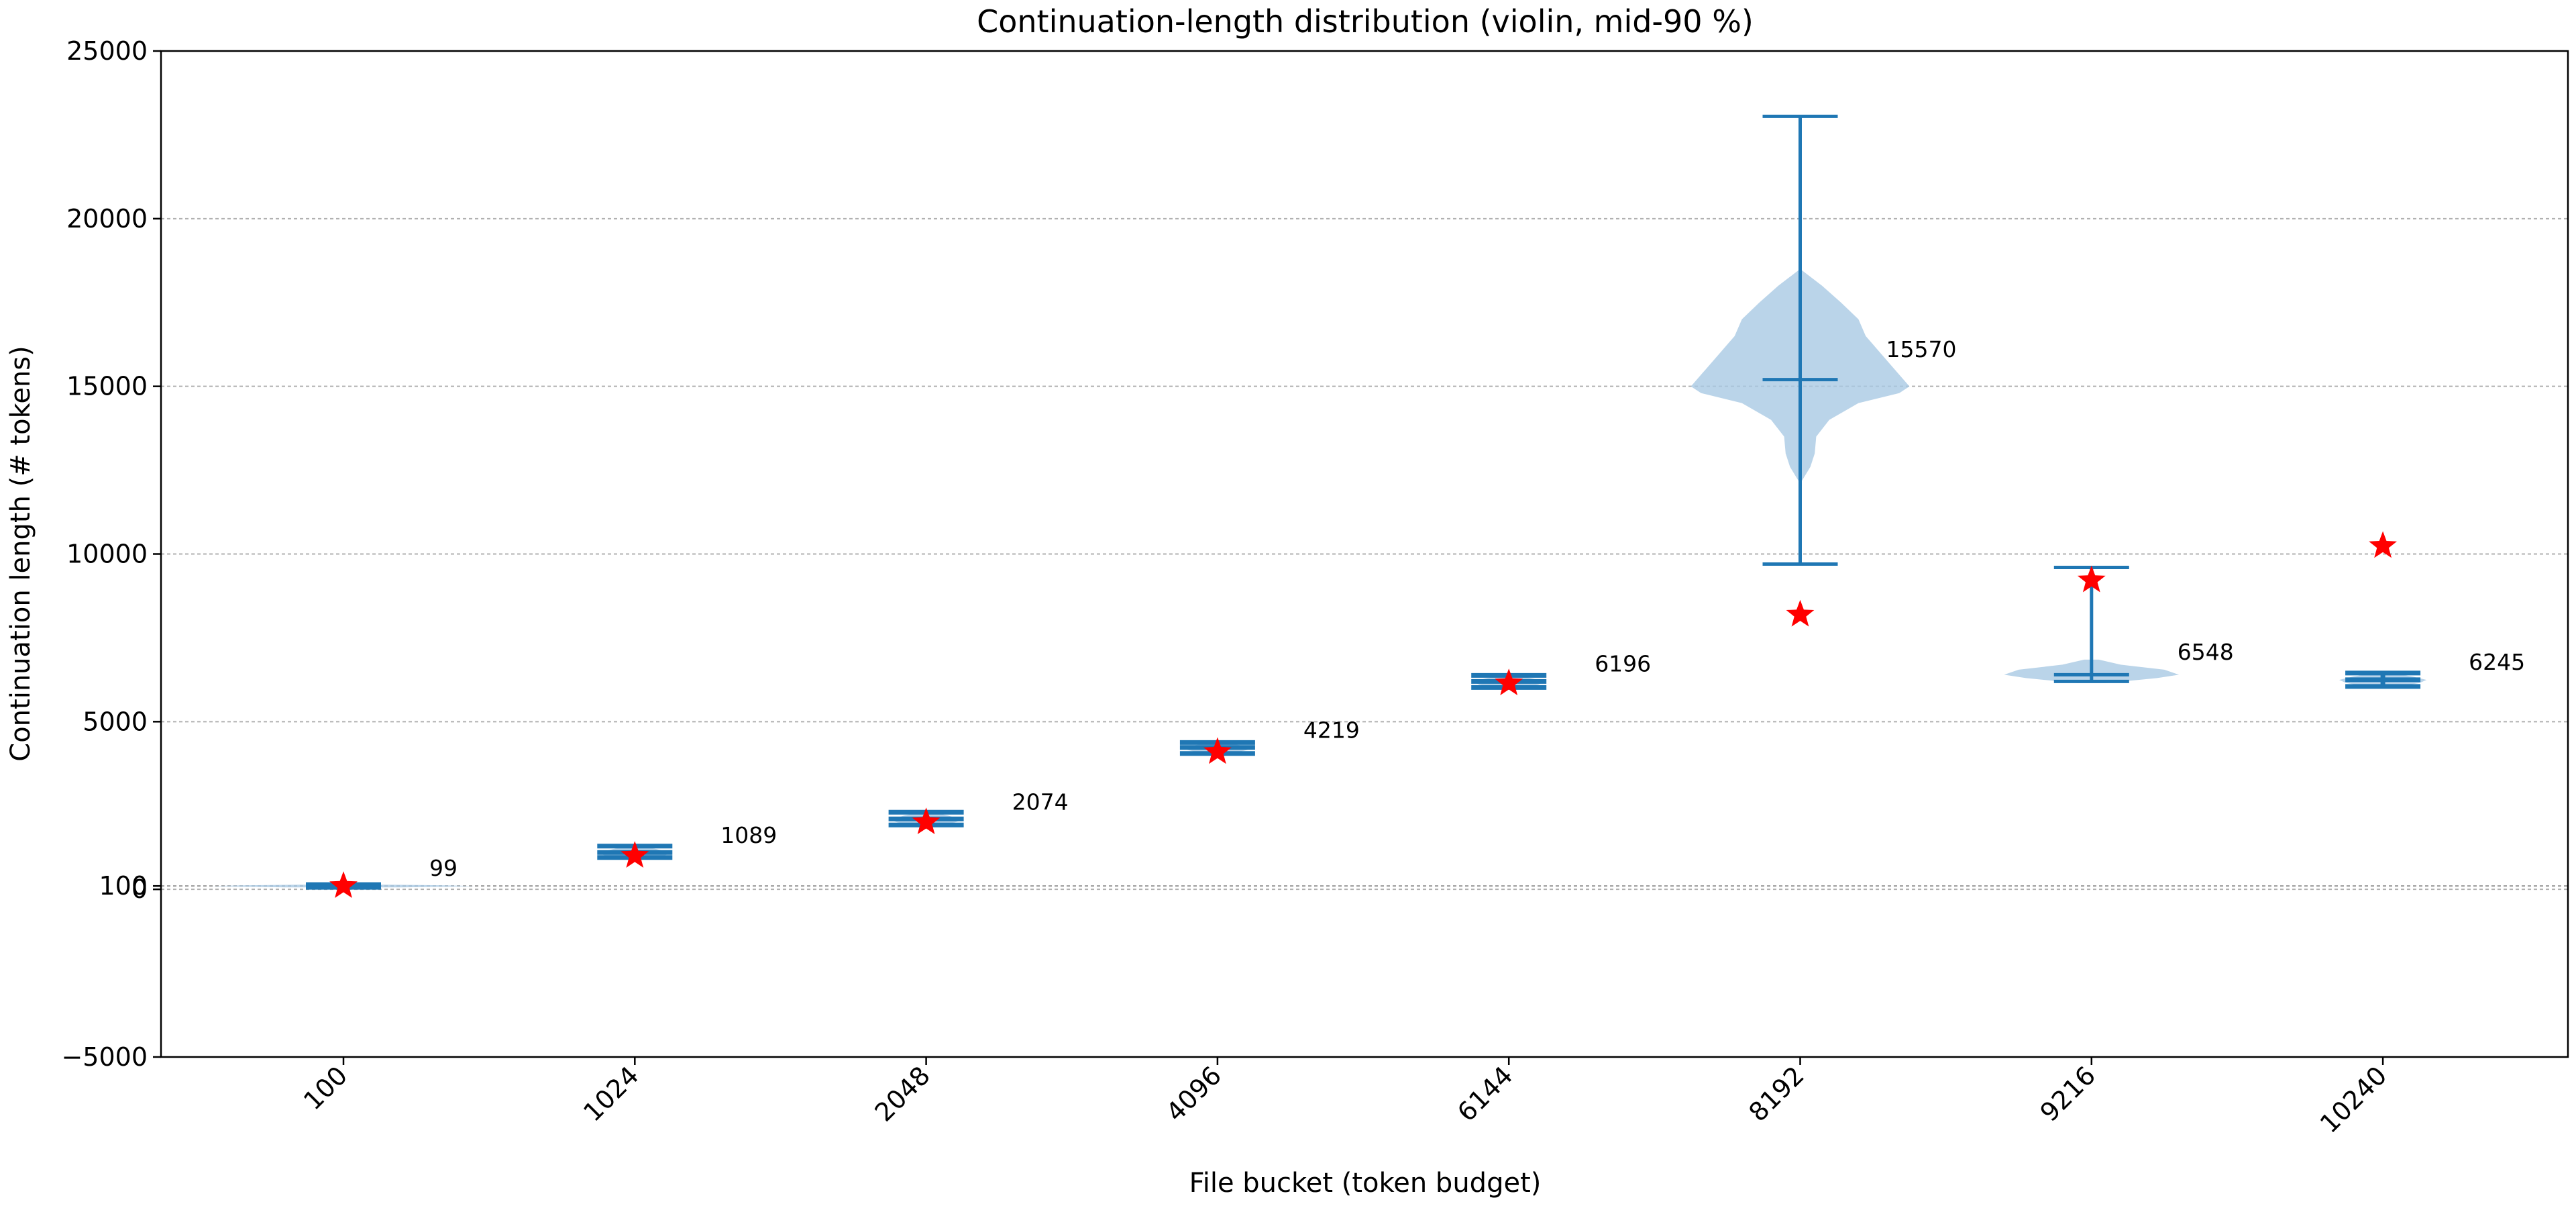  What do you see at coordinates (611, 1093) in the screenshot?
I see `x-tick-label: 1024` at bounding box center [611, 1093].